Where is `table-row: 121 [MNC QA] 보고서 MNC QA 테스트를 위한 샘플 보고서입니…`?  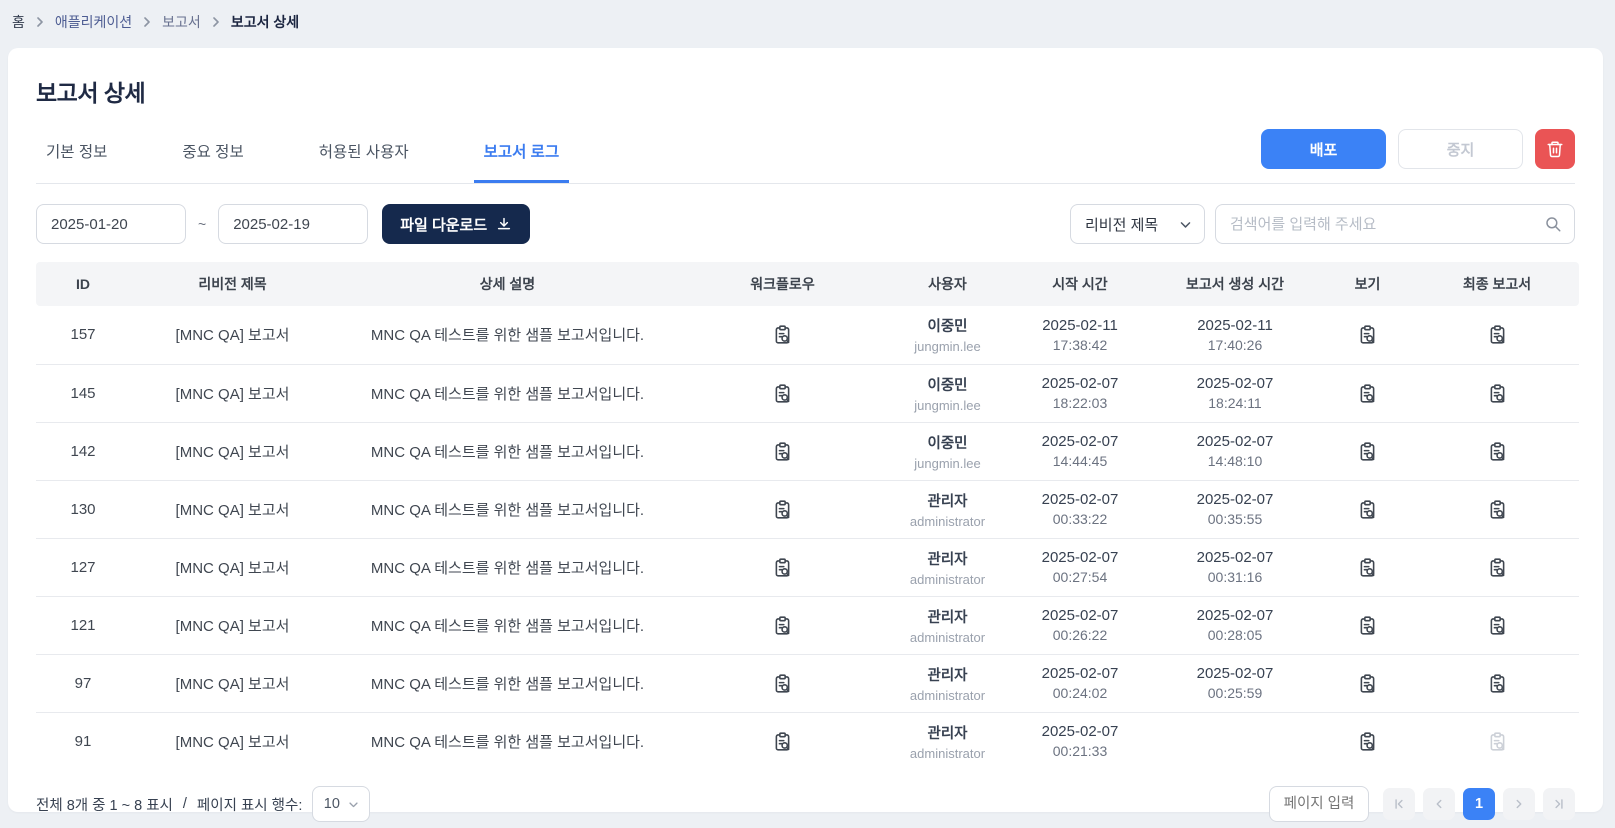 table-row: 121 [MNC QA] 보고서 MNC QA 테스트를 위한 샘플 보고서입니… is located at coordinates (807, 625).